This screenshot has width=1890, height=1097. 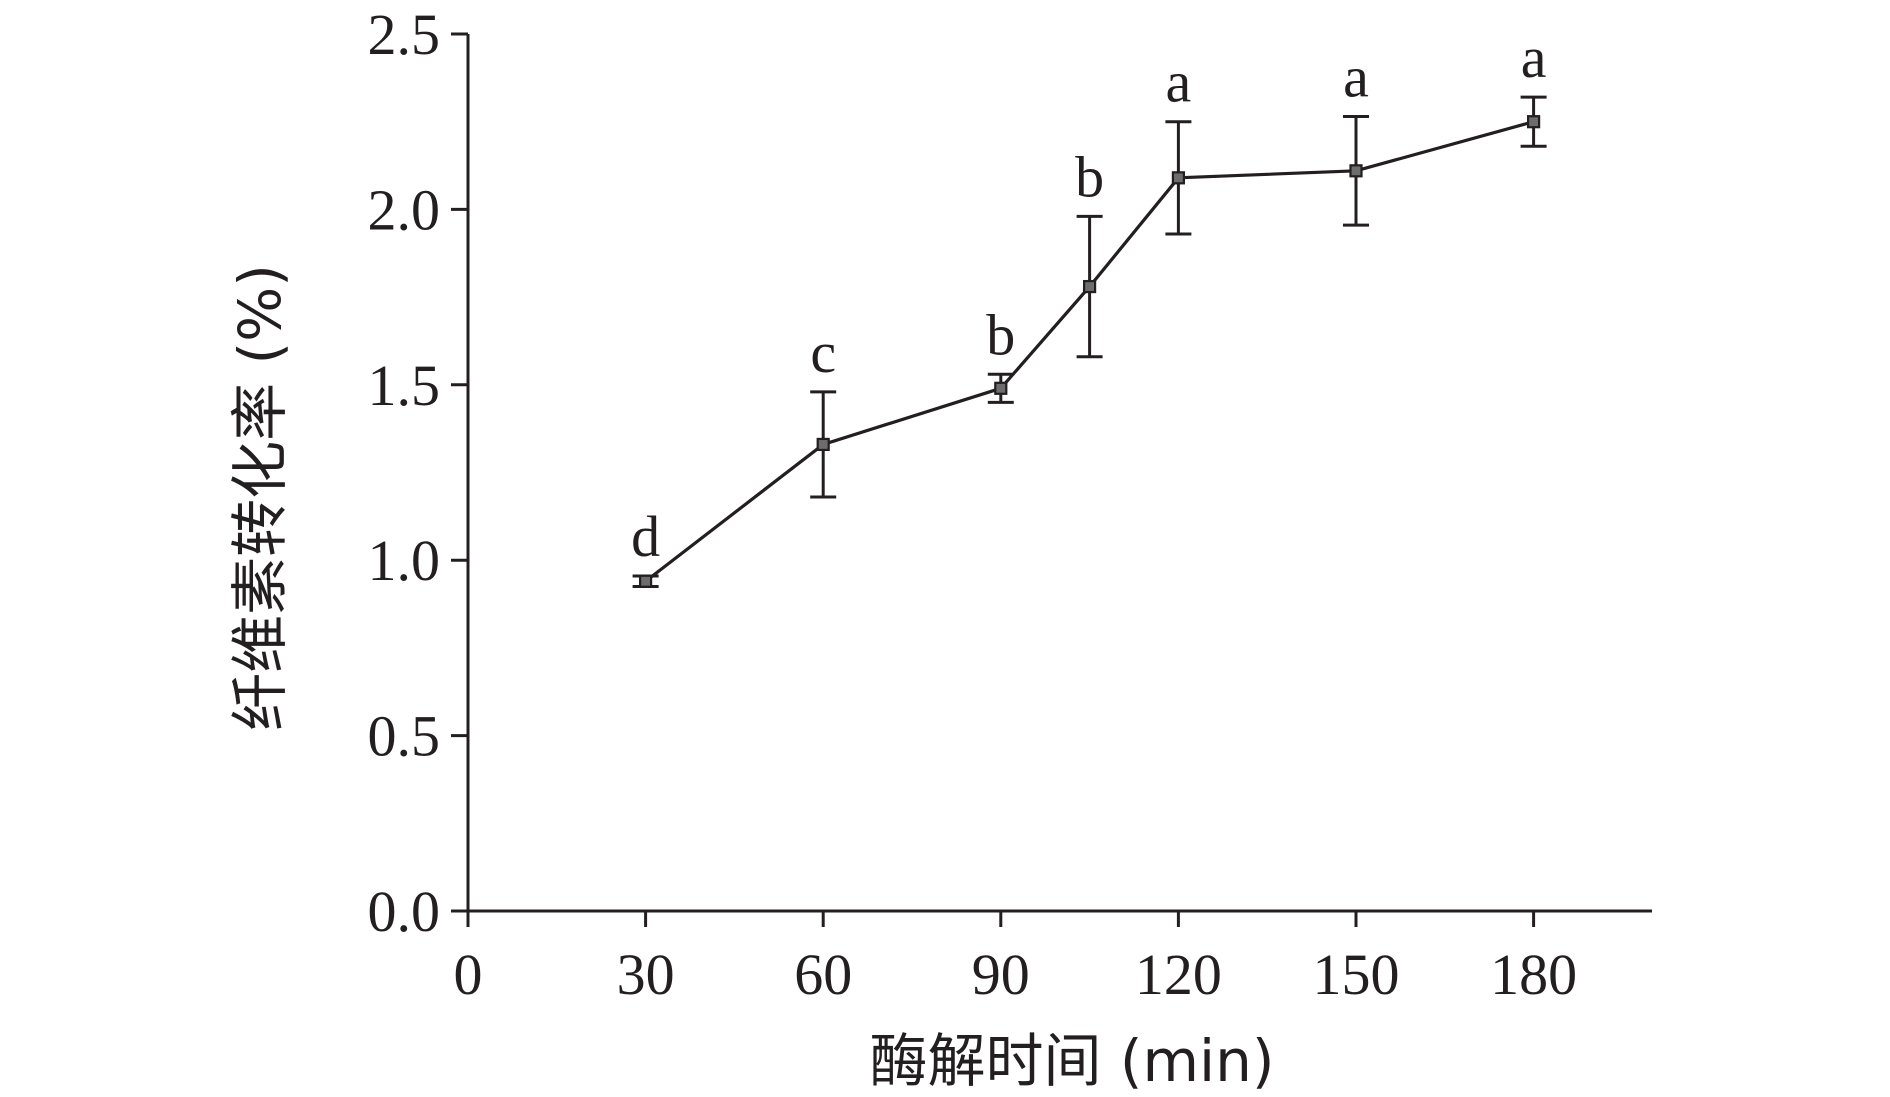 What do you see at coordinates (823, 352) in the screenshot?
I see `significance-label: c` at bounding box center [823, 352].